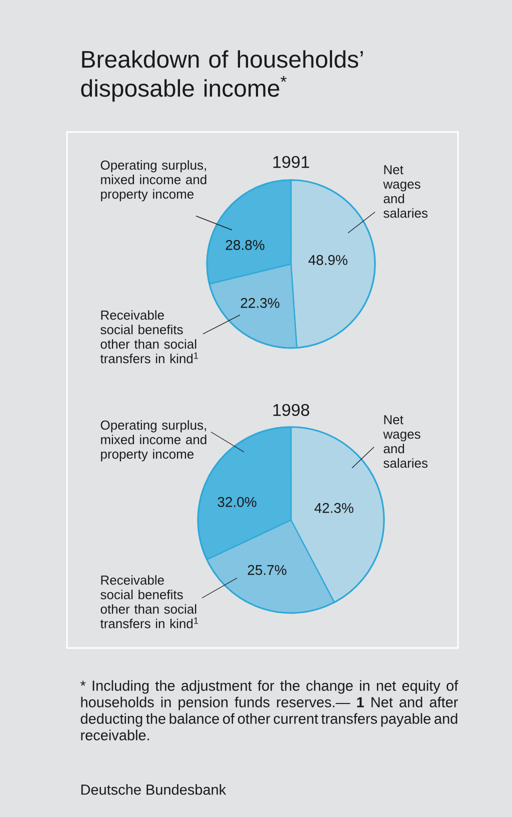 This screenshot has height=817, width=512. What do you see at coordinates (237, 502) in the screenshot?
I see `data-label: 32.0%` at bounding box center [237, 502].